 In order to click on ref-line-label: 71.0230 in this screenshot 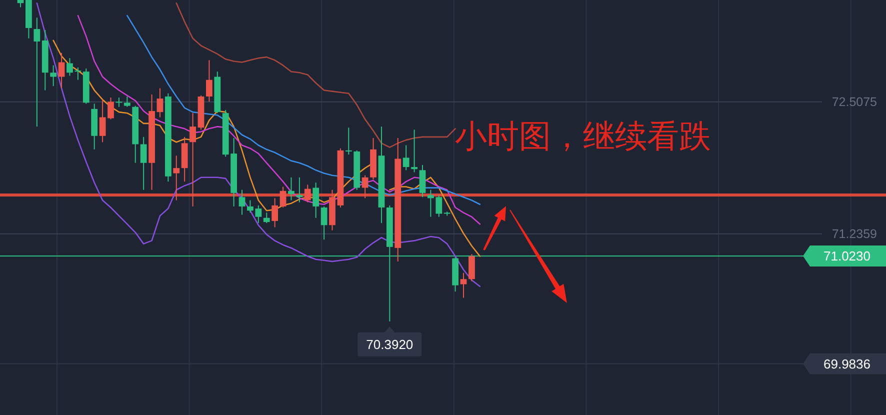, I will do `click(847, 256)`.